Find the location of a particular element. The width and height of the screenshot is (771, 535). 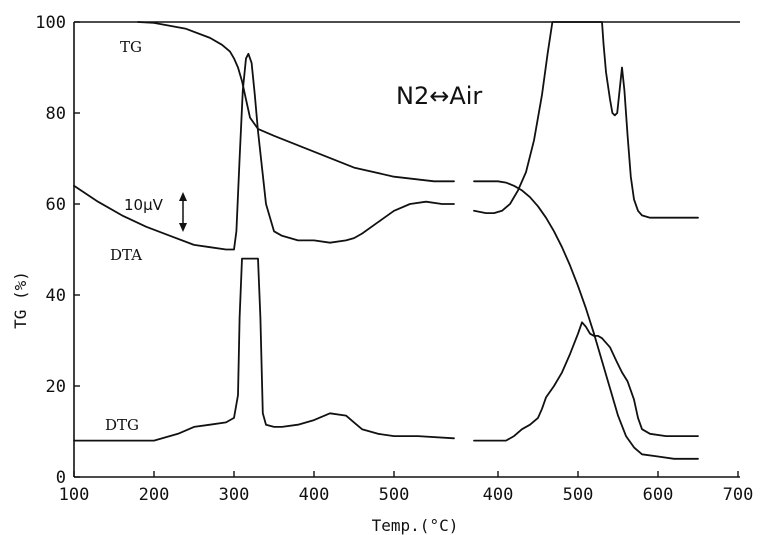

x-tick-label: 600 is located at coordinates (658, 495).